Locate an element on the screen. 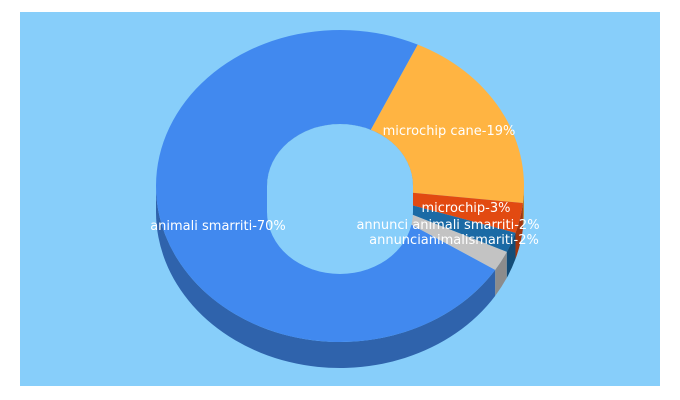 This screenshot has height=400, width=680. slice-label-0: animali smarriti-70% is located at coordinates (218, 226).